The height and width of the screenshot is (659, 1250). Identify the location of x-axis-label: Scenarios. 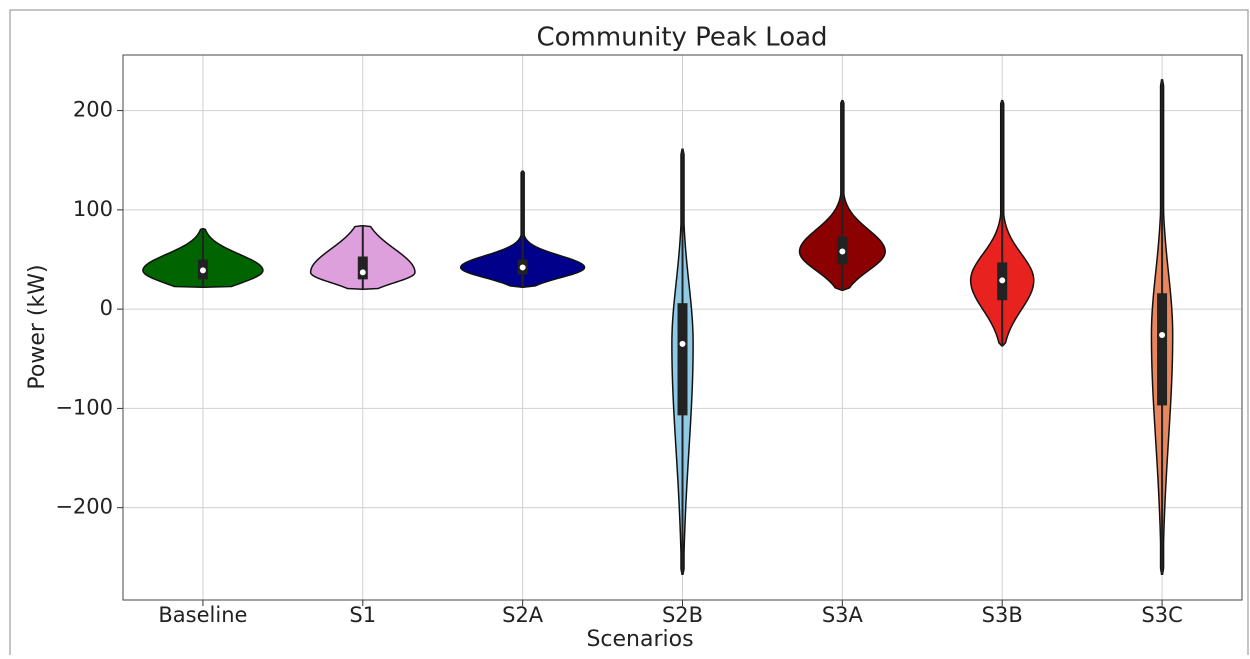
(639, 639).